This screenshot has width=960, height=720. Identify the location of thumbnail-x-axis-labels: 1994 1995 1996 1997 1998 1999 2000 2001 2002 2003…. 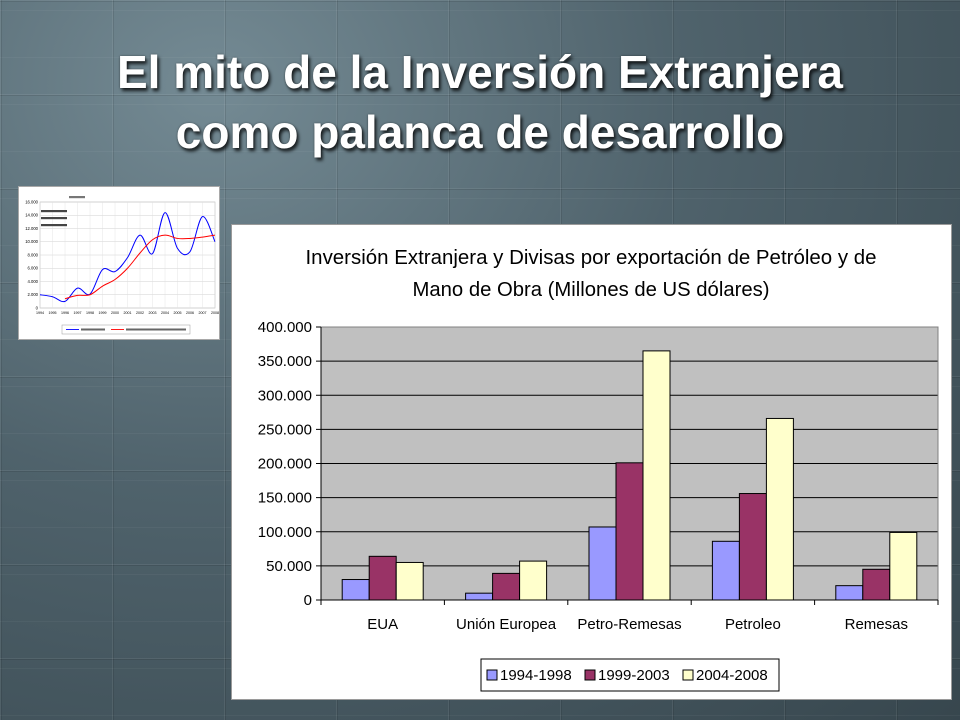
(127, 313).